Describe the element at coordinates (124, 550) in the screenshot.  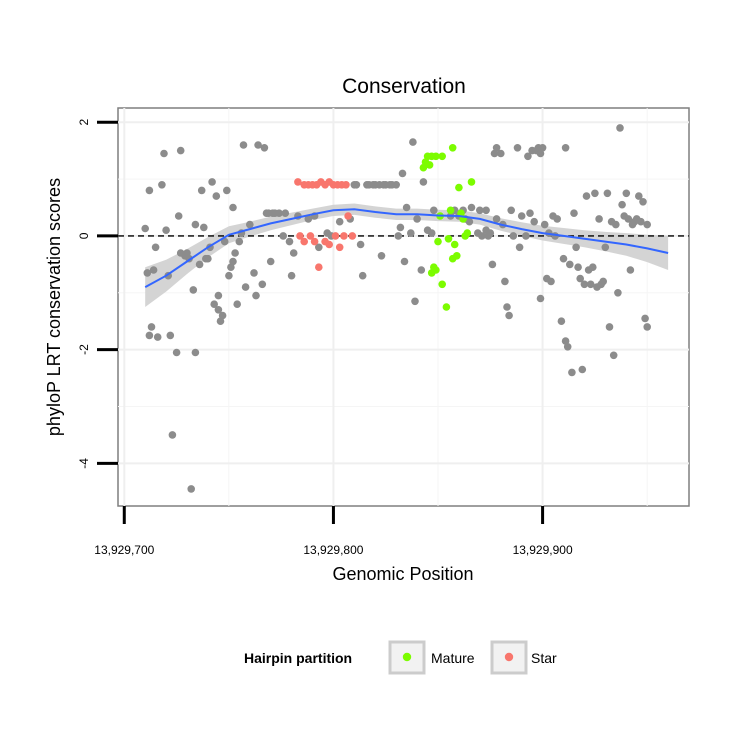
I see `x-tick-label: 13,929,700` at that location.